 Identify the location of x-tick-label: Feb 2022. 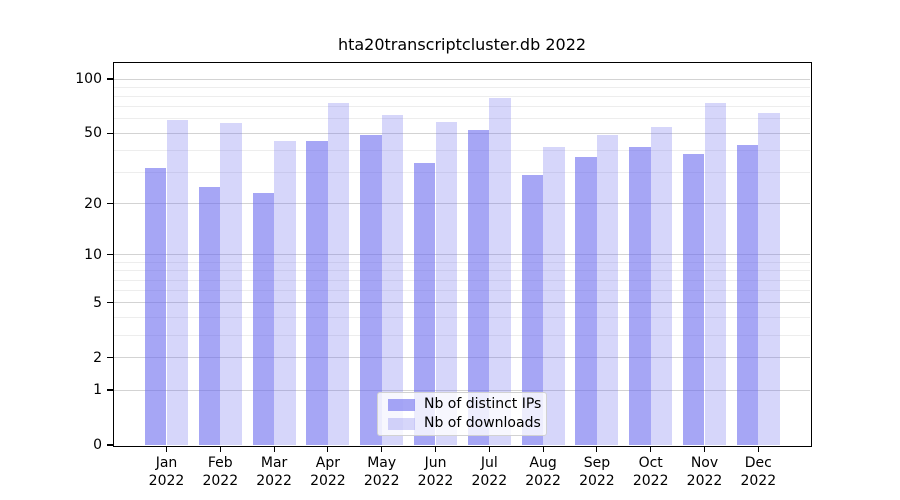
(220, 472).